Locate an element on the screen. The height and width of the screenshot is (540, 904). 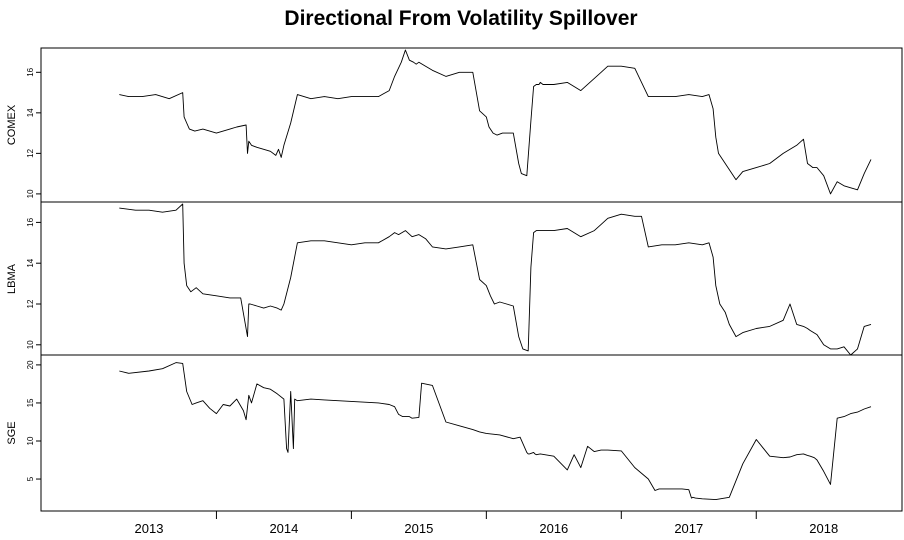
panel-sge-ytick-label: 15 is located at coordinates (30, 402).